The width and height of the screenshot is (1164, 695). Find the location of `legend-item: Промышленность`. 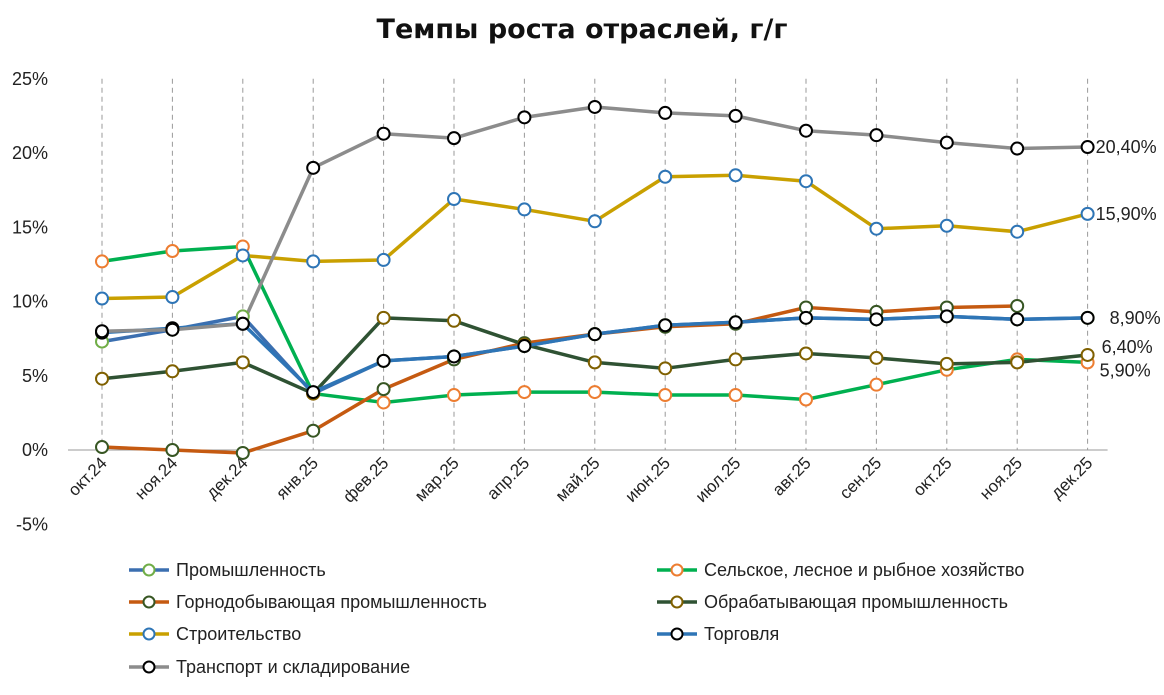

legend-item: Промышленность is located at coordinates (227, 570).